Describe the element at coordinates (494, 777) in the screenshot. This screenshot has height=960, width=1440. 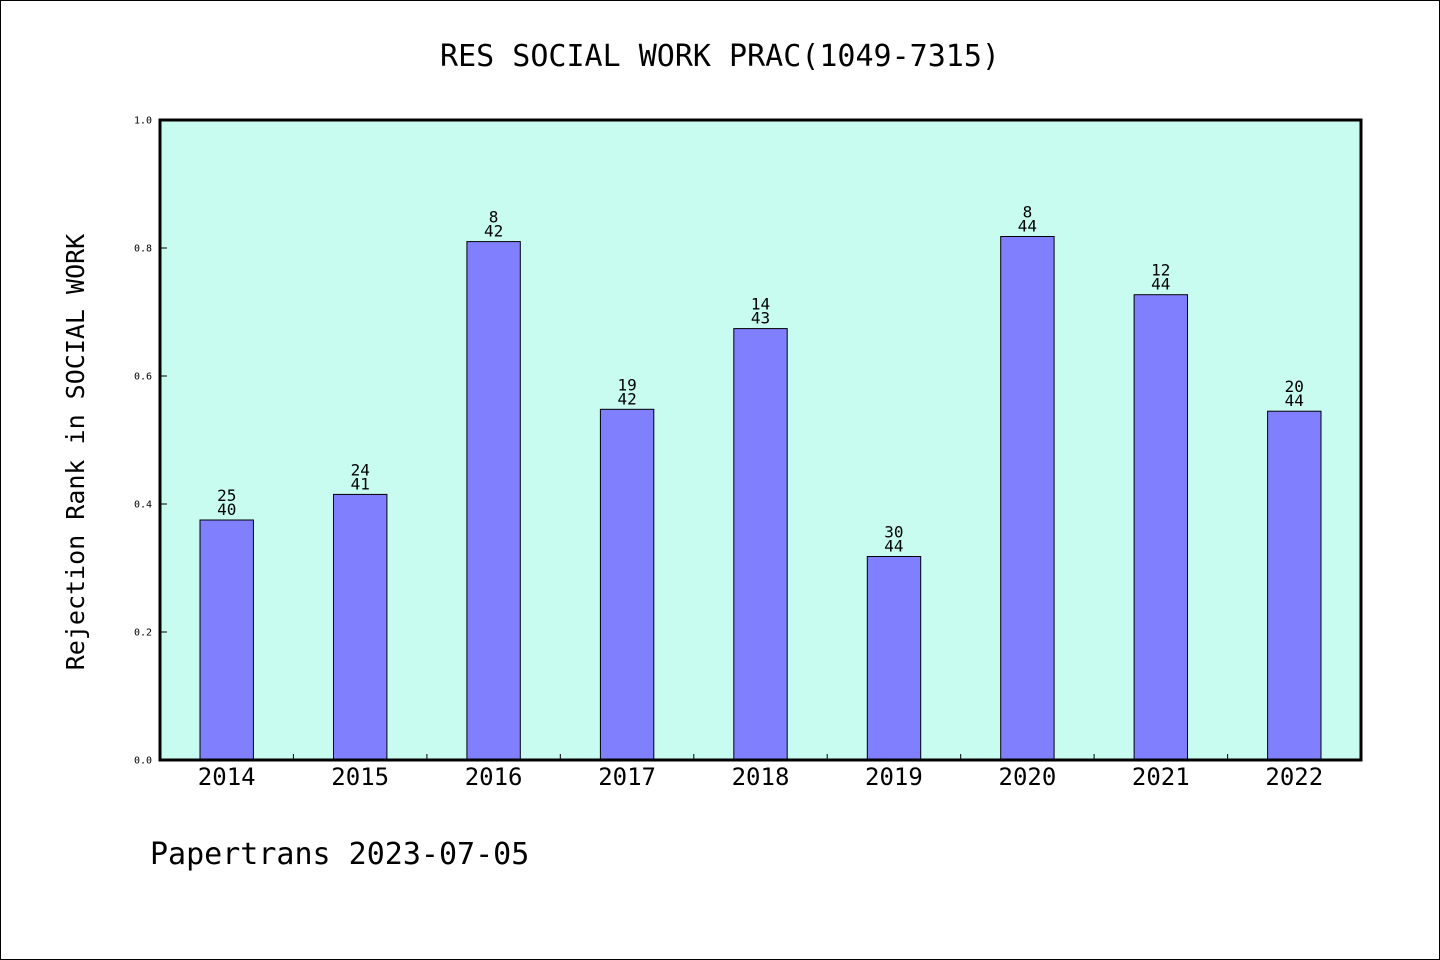
I see `x-tick-label-2016: 2016` at that location.